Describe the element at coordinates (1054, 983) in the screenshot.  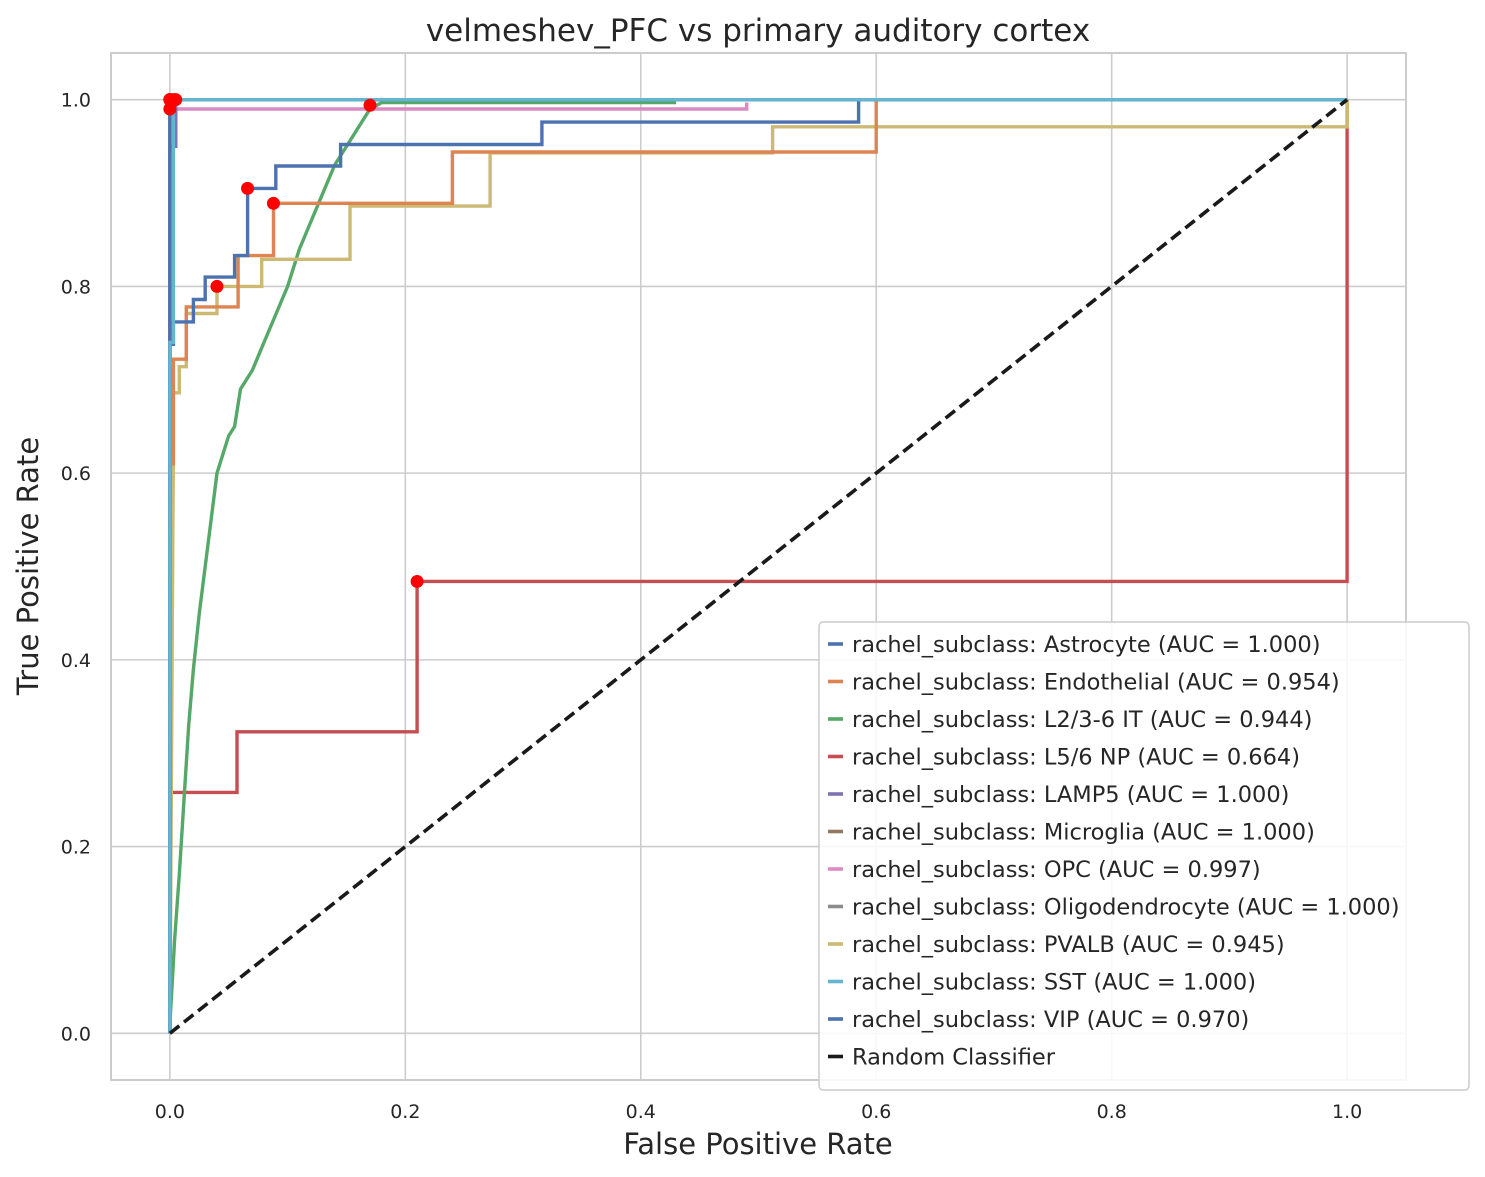
I see `legend-entry: rachel_subclass: SST (AUC = 1.000)` at that location.